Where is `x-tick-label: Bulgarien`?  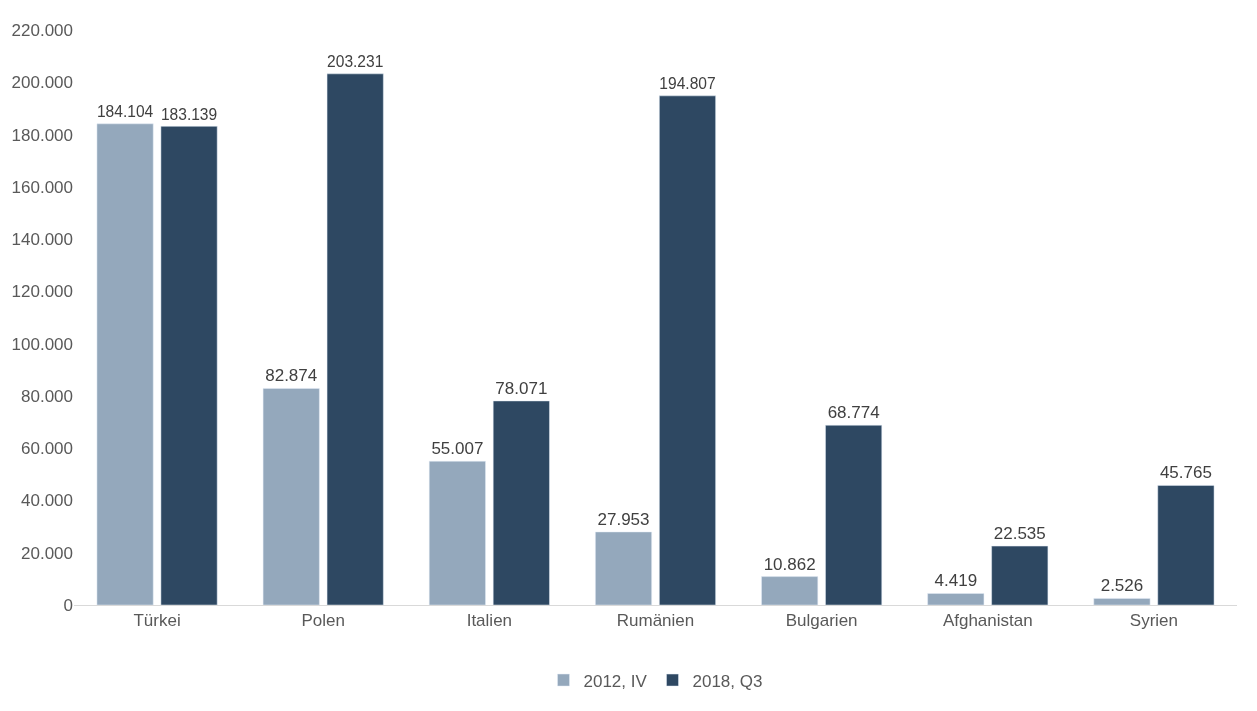
x-tick-label: Bulgarien is located at coordinates (821, 621).